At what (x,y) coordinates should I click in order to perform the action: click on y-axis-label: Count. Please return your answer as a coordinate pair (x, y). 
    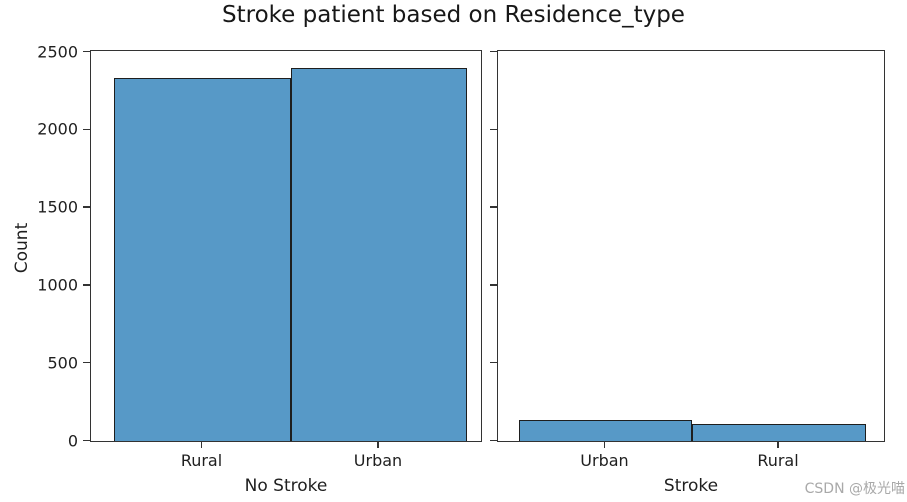
    Looking at the image, I should click on (22, 248).